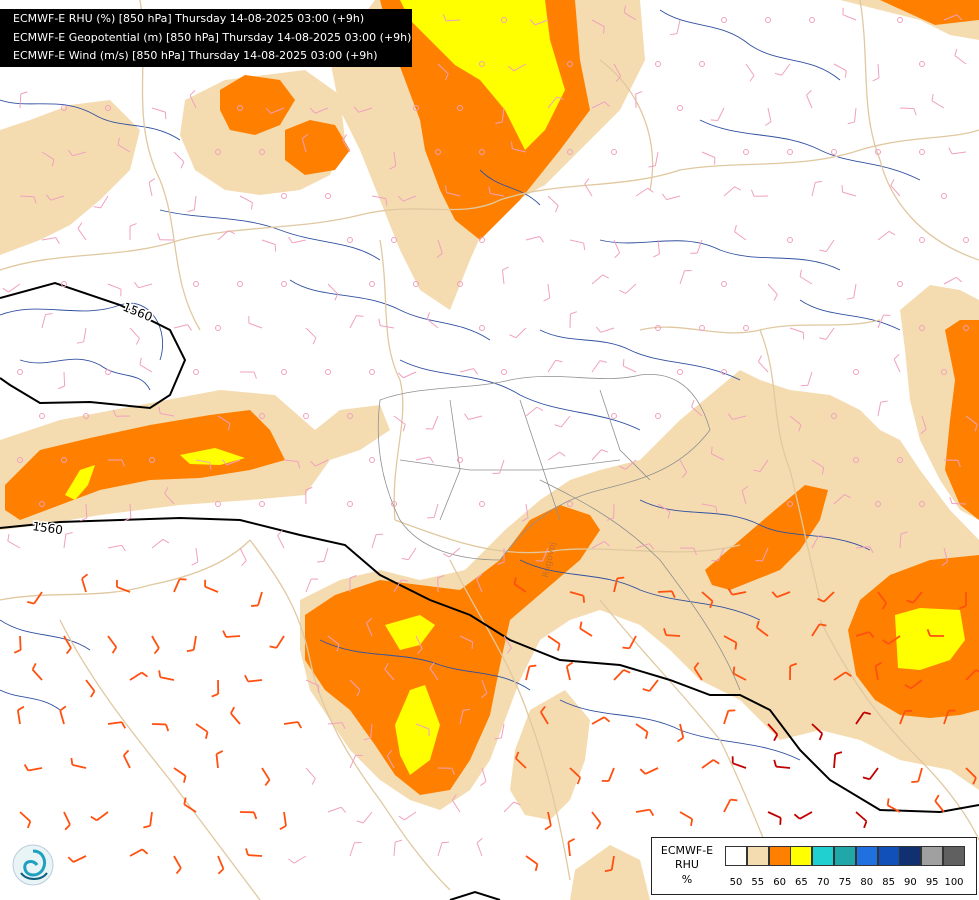 The height and width of the screenshot is (900, 979). I want to click on legend-tick: 50, so click(736, 882).